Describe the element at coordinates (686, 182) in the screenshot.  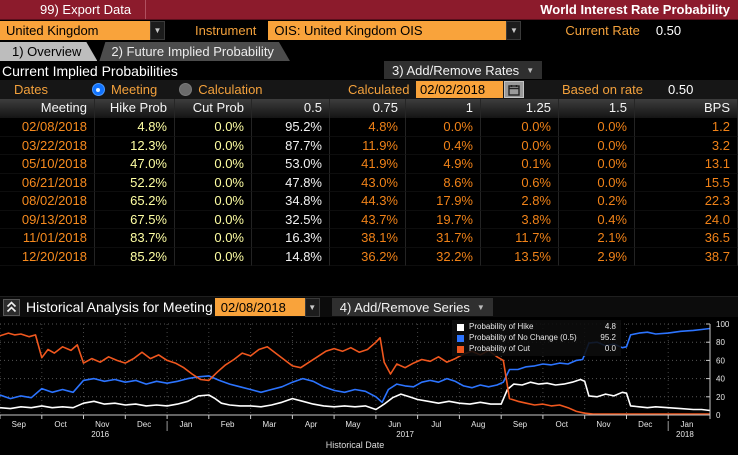
I see `table-cell: 15.5` at that location.